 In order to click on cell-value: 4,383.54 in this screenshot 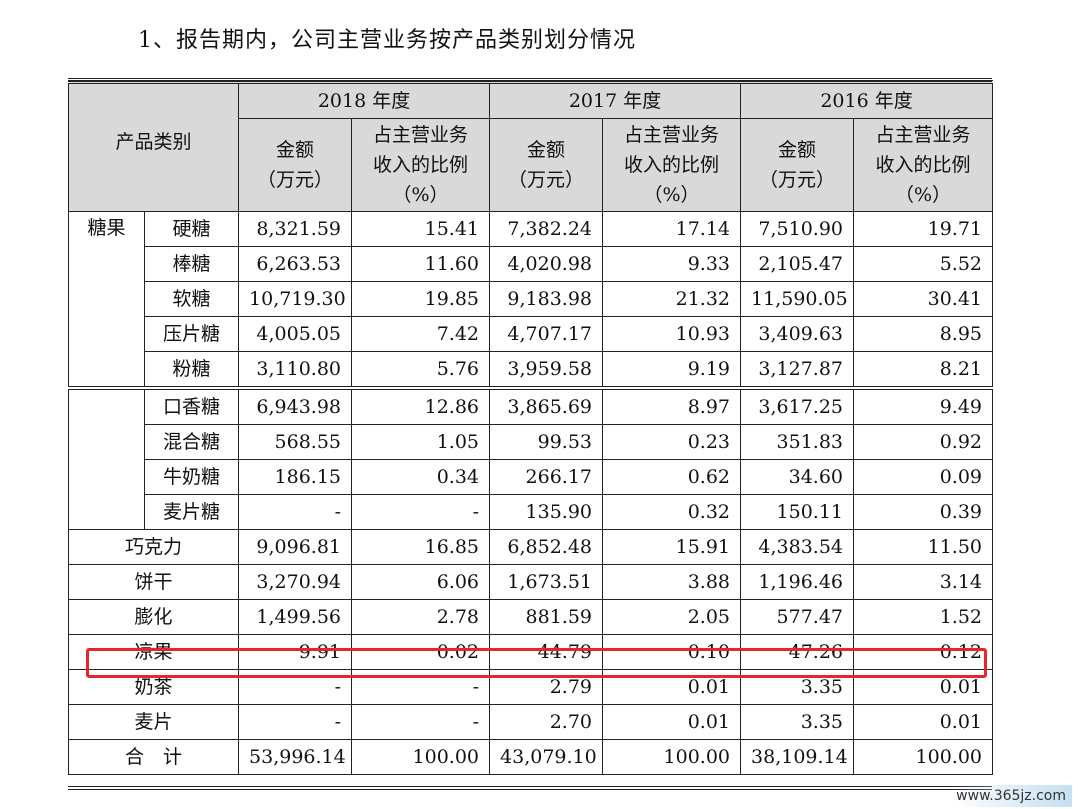, I will do `click(797, 547)`.